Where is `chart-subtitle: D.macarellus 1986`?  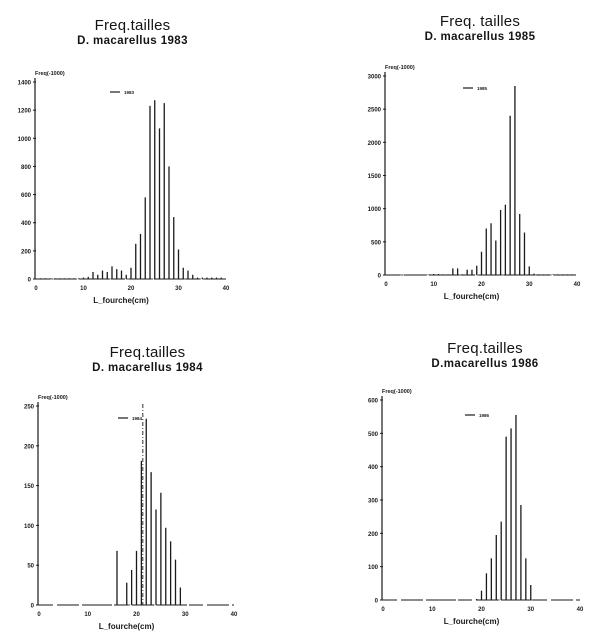 chart-subtitle: D.macarellus 1986 is located at coordinates (485, 364).